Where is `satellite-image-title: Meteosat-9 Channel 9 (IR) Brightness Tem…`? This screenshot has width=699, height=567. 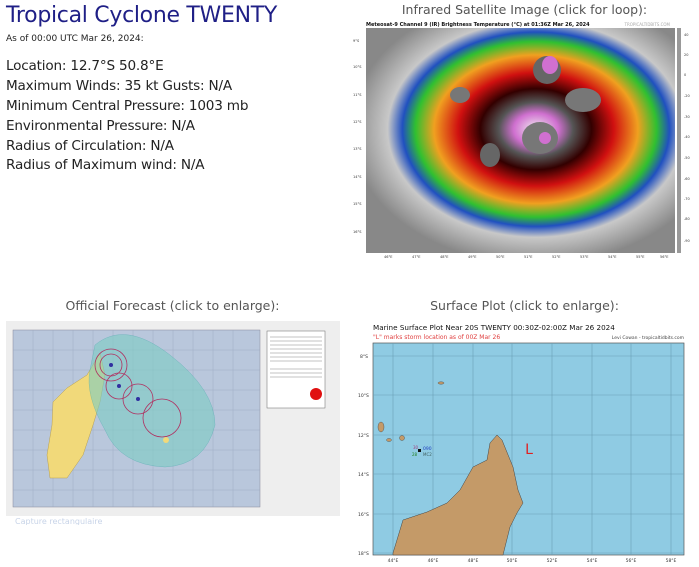
satellite-image-title: Meteosat-9 Channel 9 (IR) Brightness Tem… is located at coordinates (478, 25).